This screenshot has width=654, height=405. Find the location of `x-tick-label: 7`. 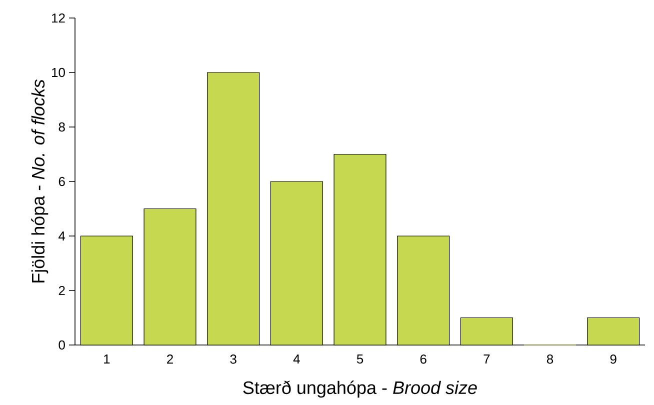

x-tick-label: 7 is located at coordinates (487, 359).